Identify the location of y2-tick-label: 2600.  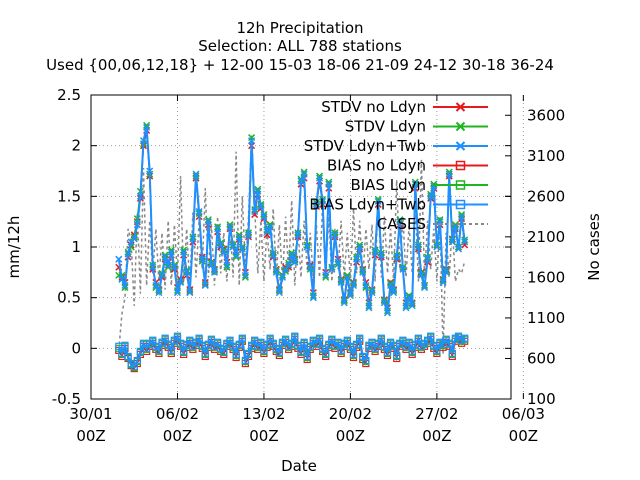
(546, 196).